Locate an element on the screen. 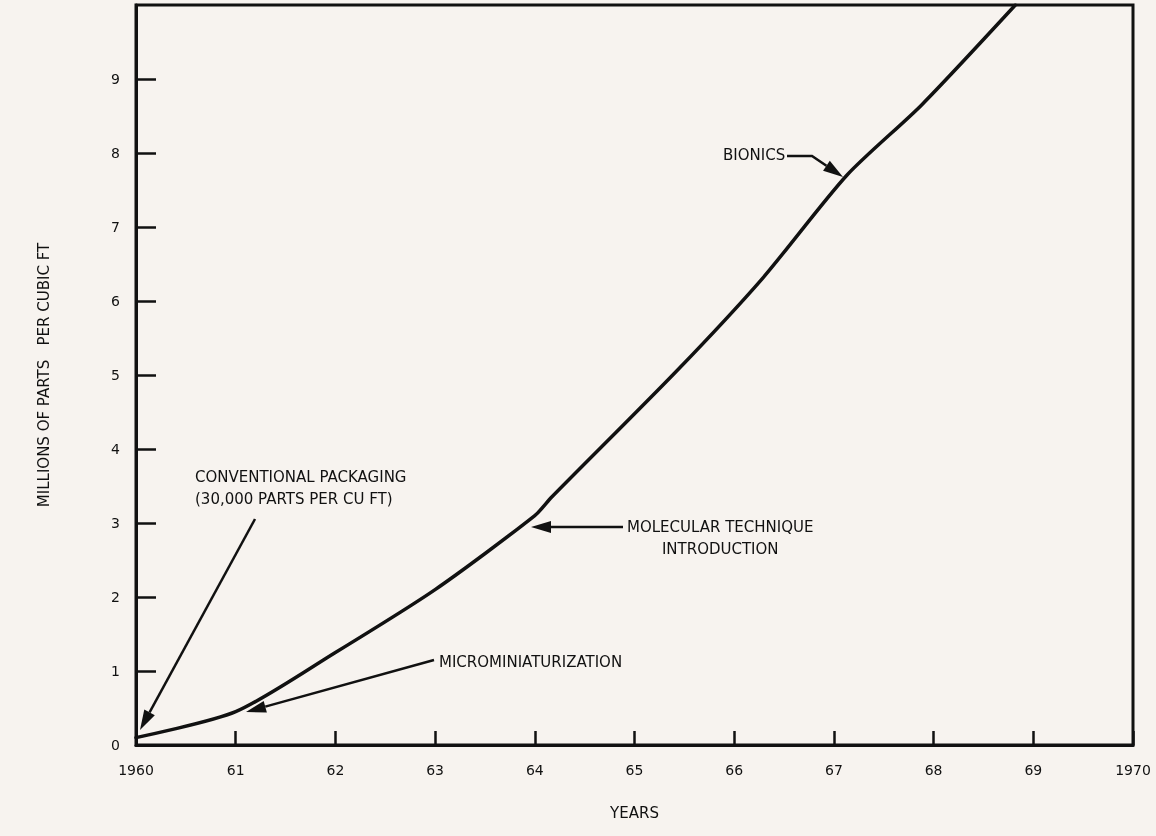 The width and height of the screenshot is (1156, 836). x-tick-label: 63 is located at coordinates (435, 770).